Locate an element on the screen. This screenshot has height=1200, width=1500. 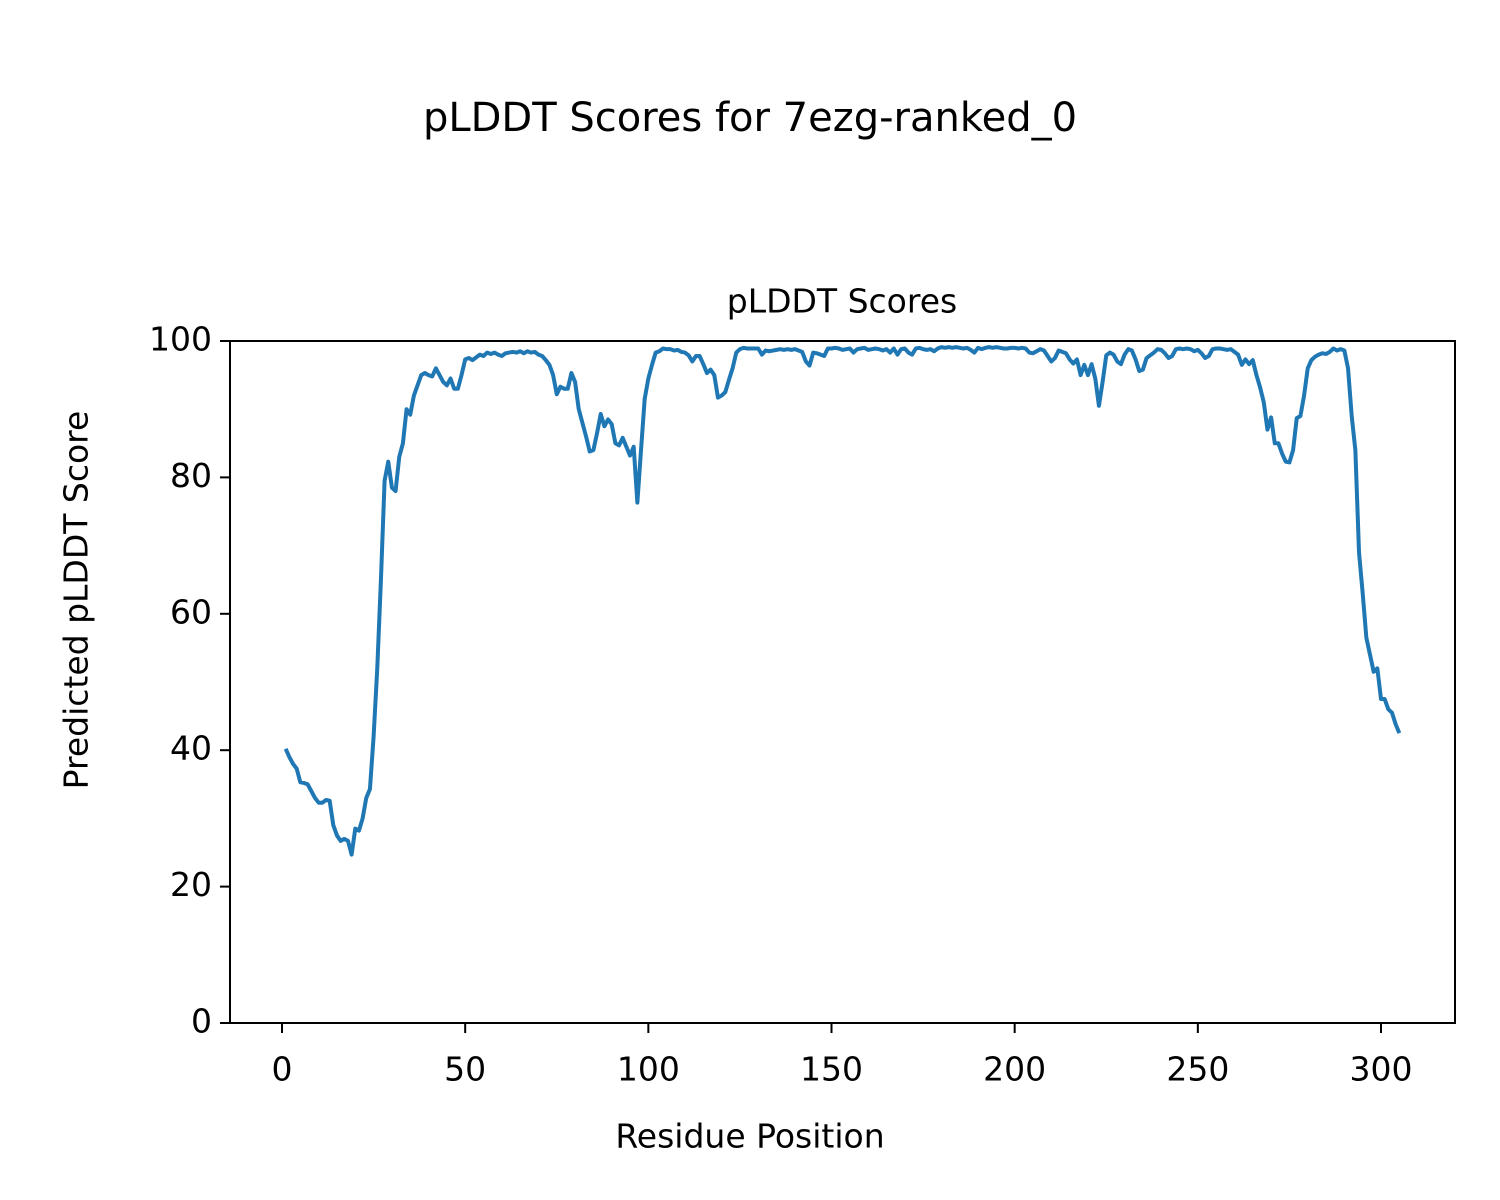
x-tick-label: 150 is located at coordinates (831, 1069).